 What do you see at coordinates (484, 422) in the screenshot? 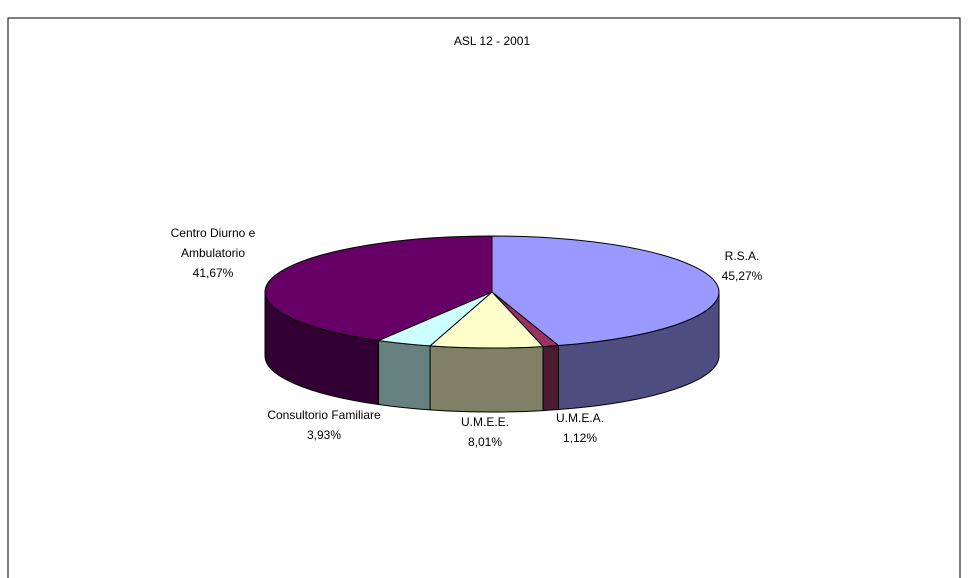
I see `category-label: U.M.E.E.` at bounding box center [484, 422].